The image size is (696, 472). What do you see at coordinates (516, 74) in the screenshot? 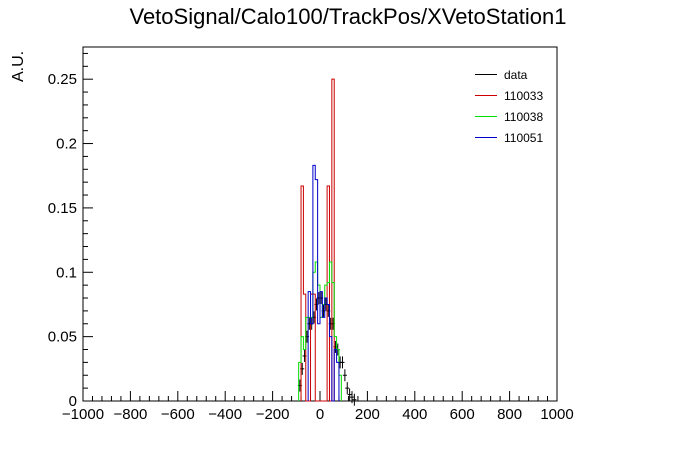
I see `legend-label: data` at bounding box center [516, 74].